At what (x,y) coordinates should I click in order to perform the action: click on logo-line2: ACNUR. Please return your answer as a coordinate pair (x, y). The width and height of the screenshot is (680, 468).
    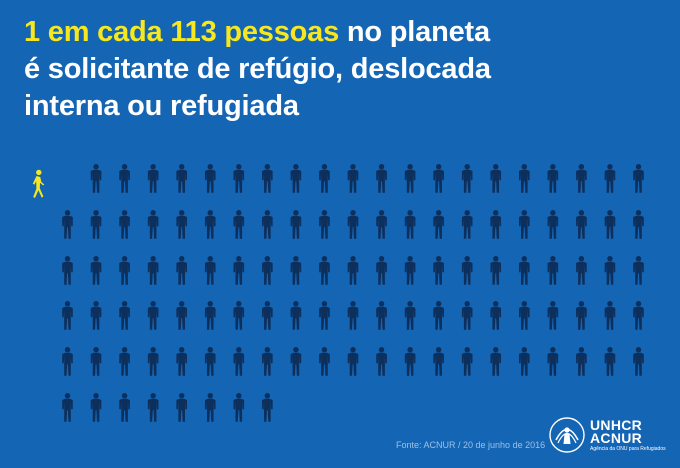
    Looking at the image, I should click on (616, 438).